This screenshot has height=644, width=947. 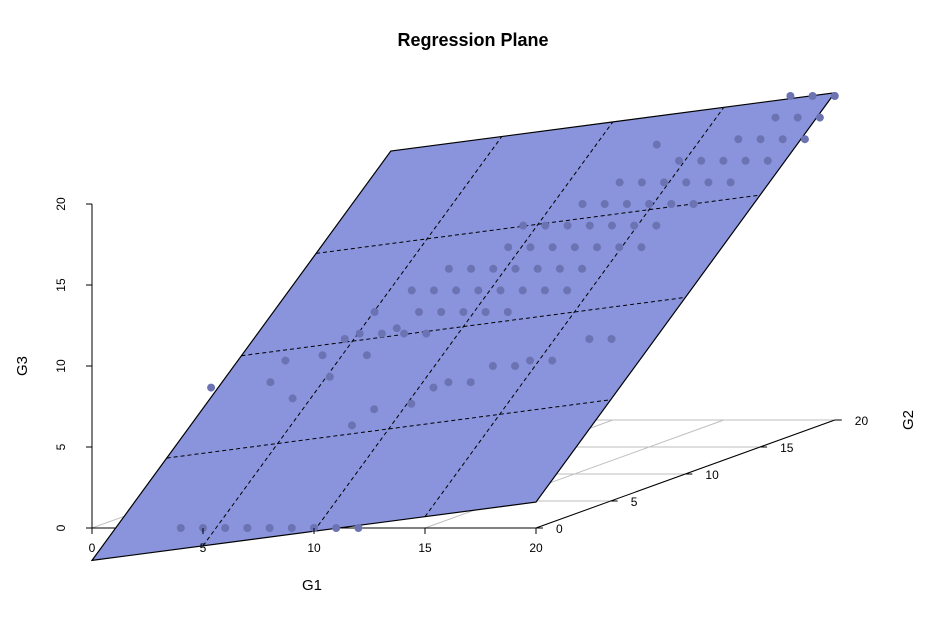 What do you see at coordinates (61, 527) in the screenshot?
I see `z-tick-label: 0` at bounding box center [61, 527].